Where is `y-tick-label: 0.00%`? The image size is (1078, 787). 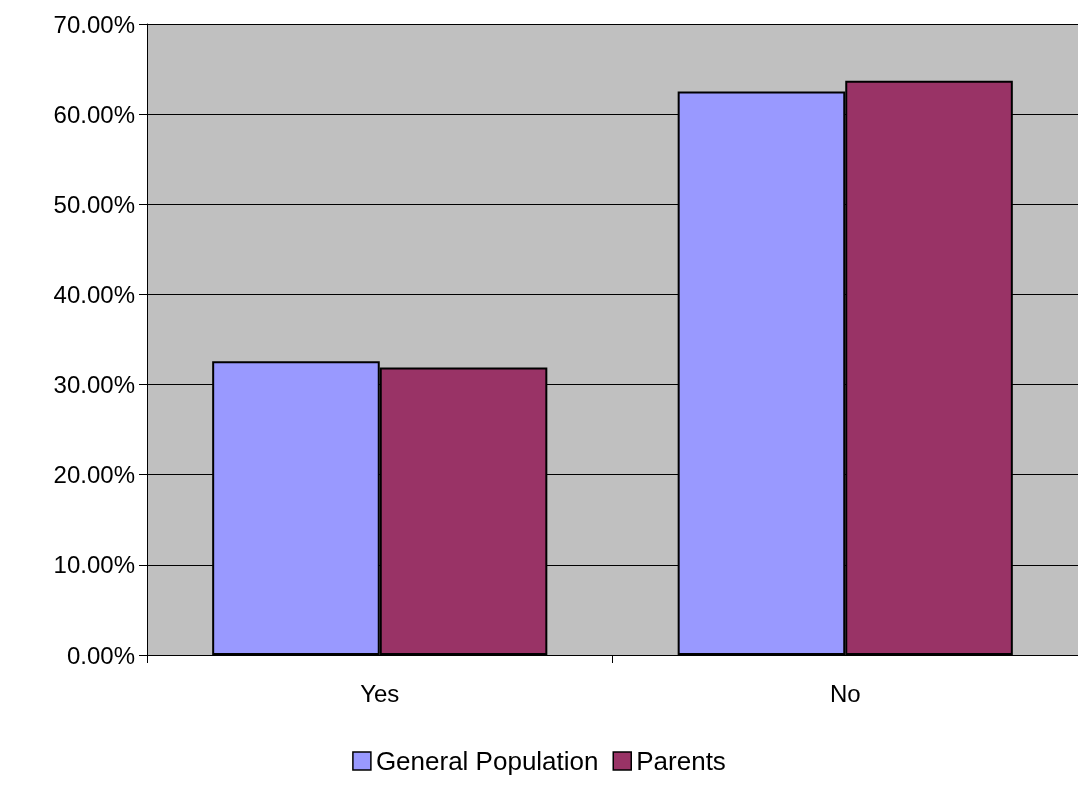 y-tick-label: 0.00% is located at coordinates (100, 655).